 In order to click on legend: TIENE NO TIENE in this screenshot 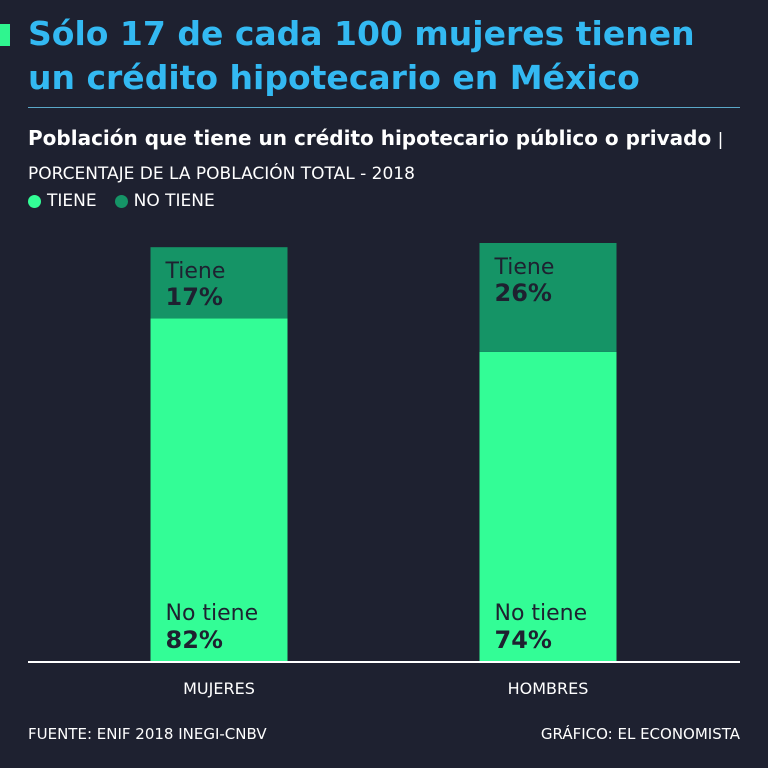, I will do `click(121, 201)`.